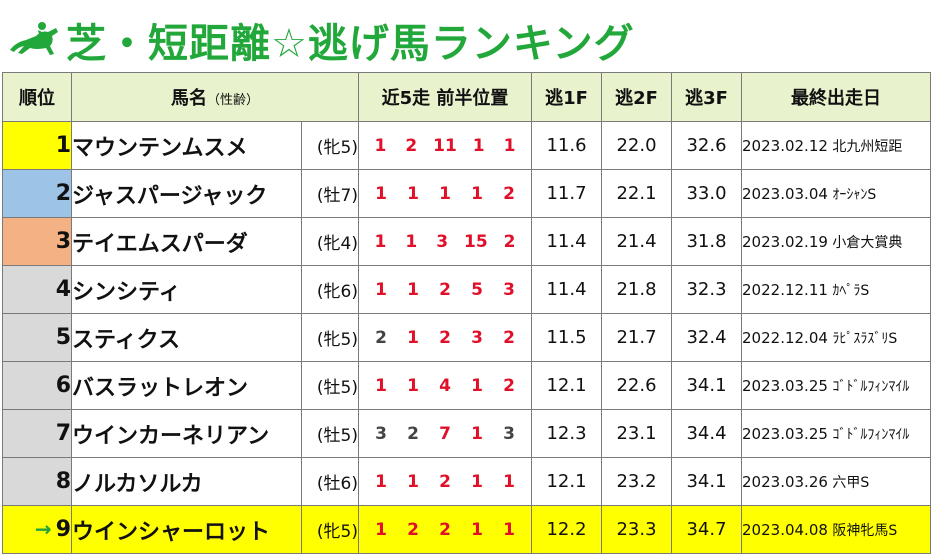 This screenshot has width=932, height=554. I want to click on last-race-cell: 2023.03.25 ｺﾞﾄﾞﾙﾌｨﾝﾏｲﾙ, so click(836, 433).